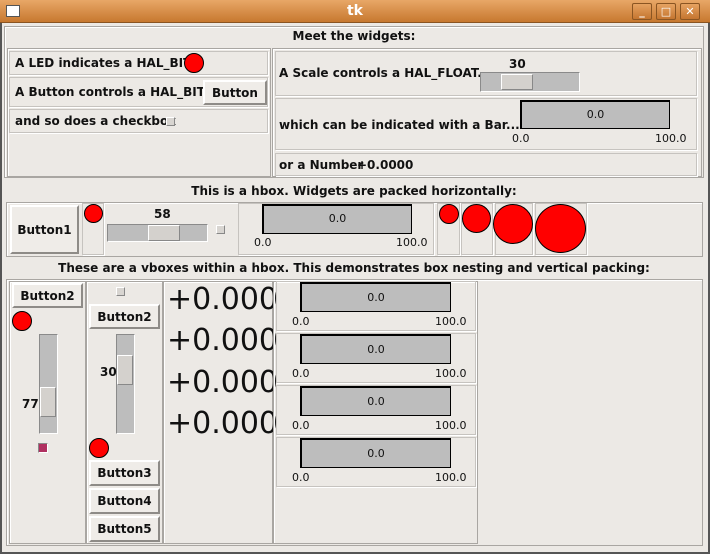 The height and width of the screenshot is (554, 710). What do you see at coordinates (108, 372) in the screenshot?
I see `col2-scale-value: 30` at bounding box center [108, 372].